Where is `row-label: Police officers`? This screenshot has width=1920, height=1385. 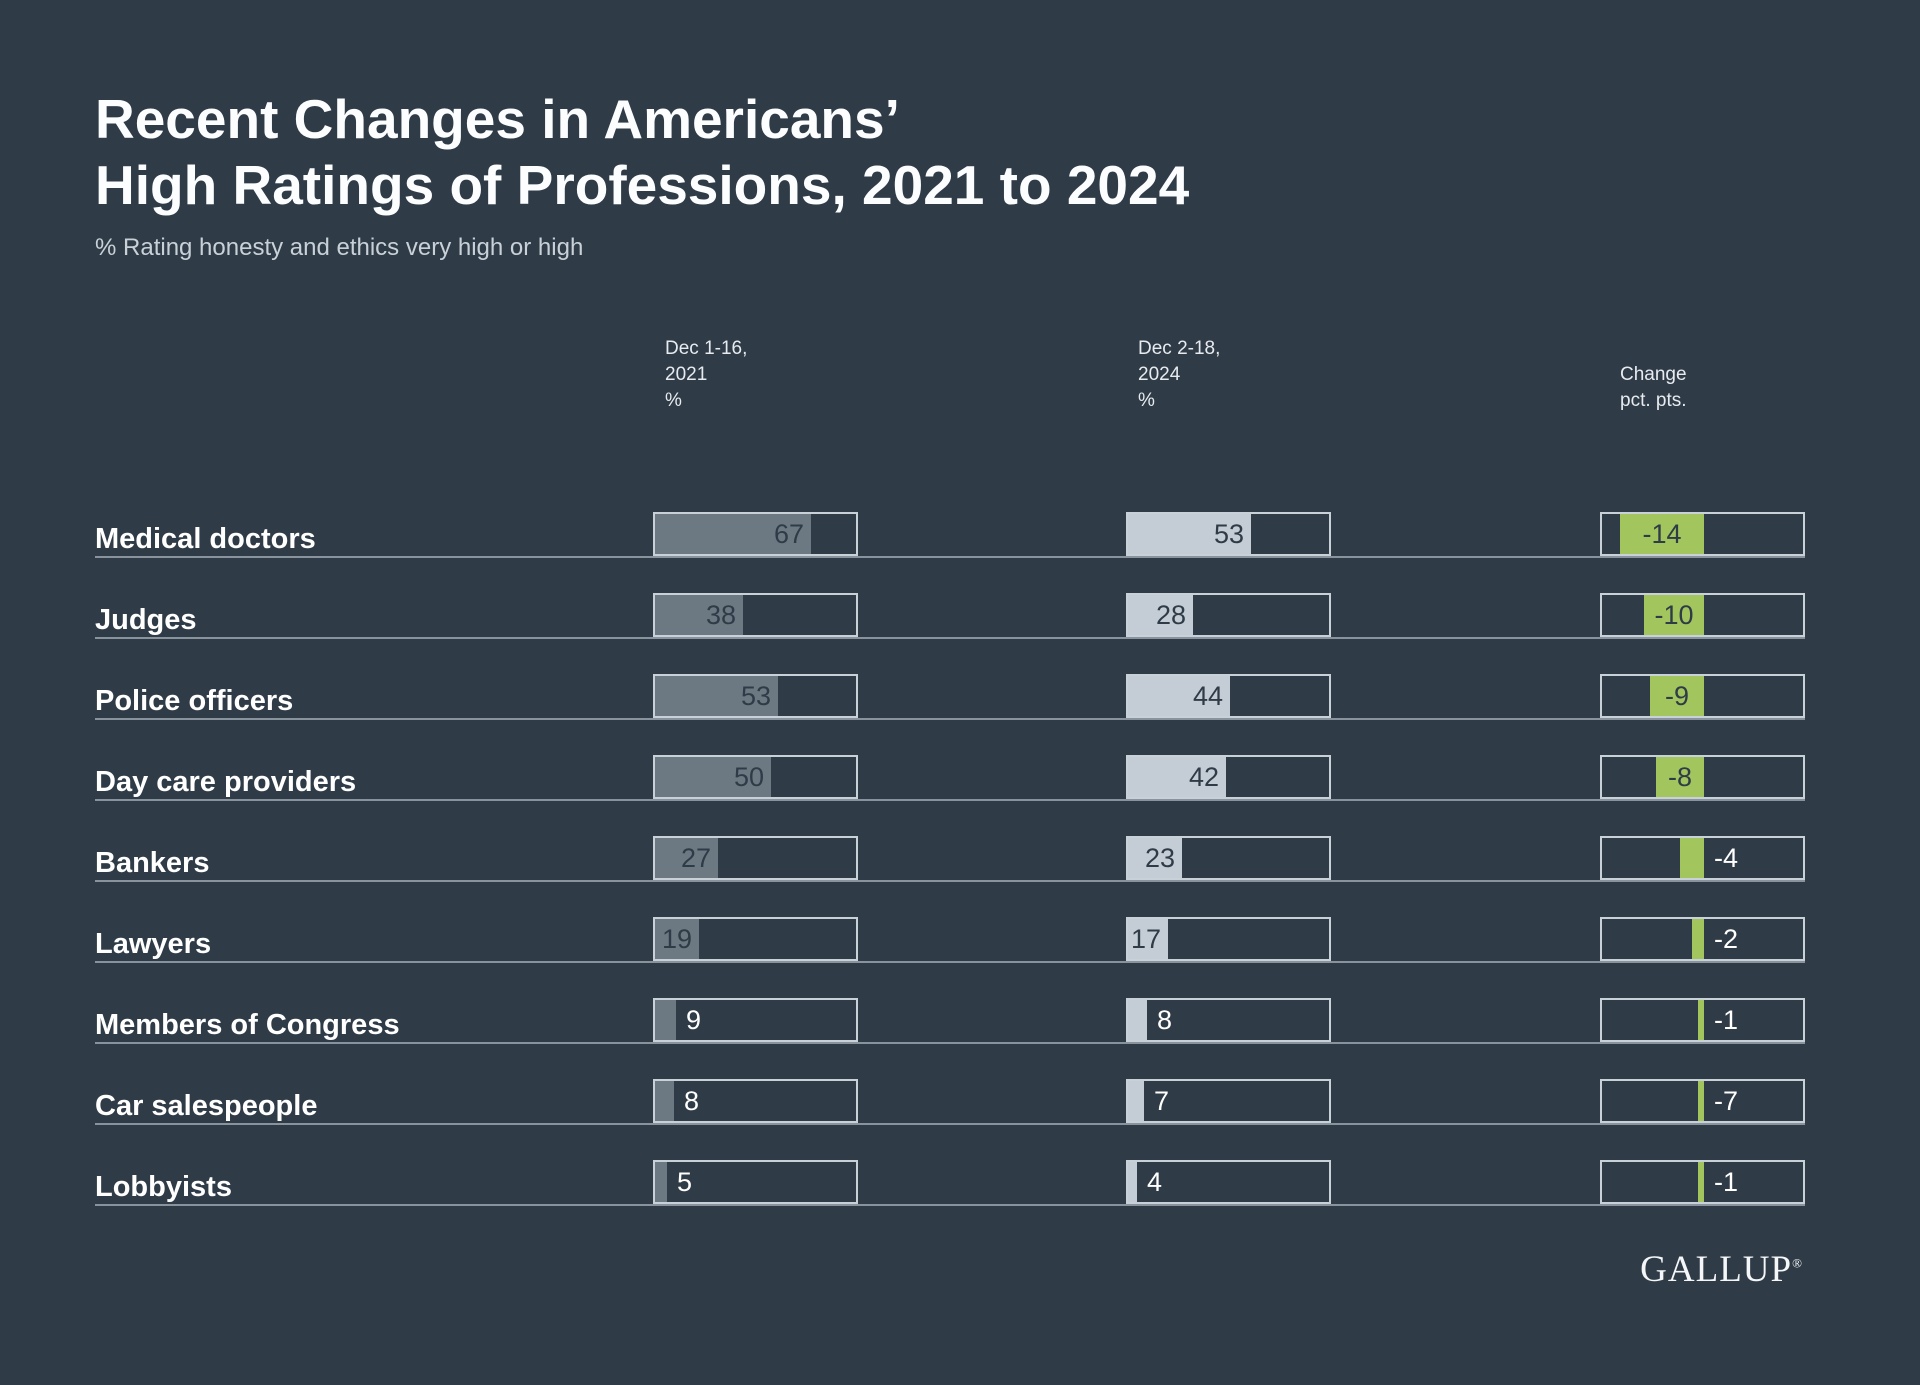 row-label: Police officers is located at coordinates (194, 701).